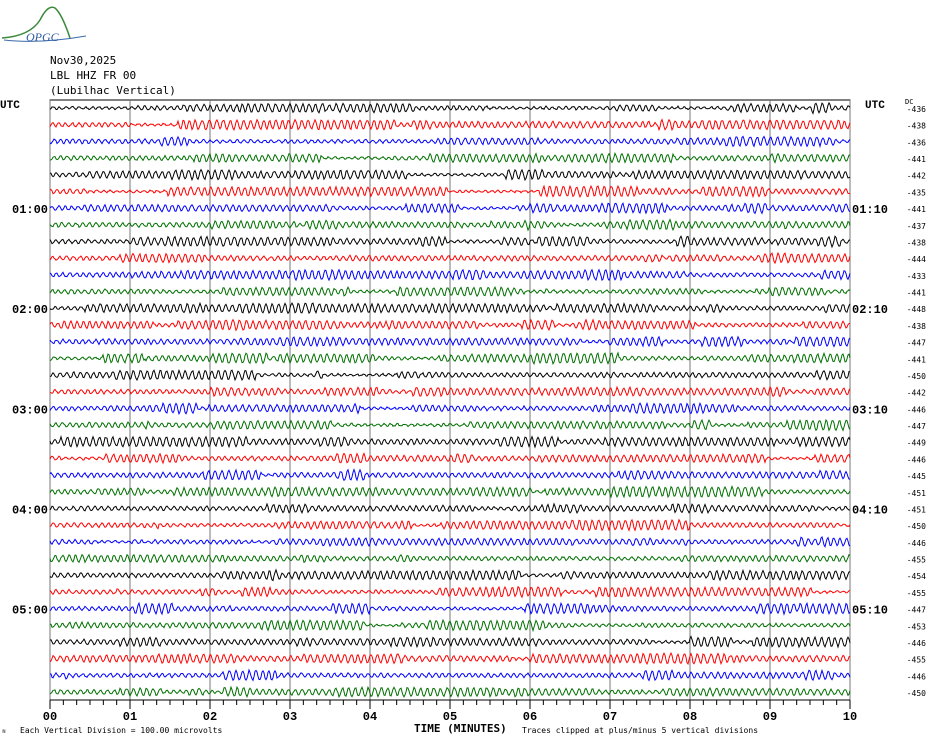 The width and height of the screenshot is (930, 744). I want to click on x-axis-title: TIME (MINUTES), so click(460, 728).